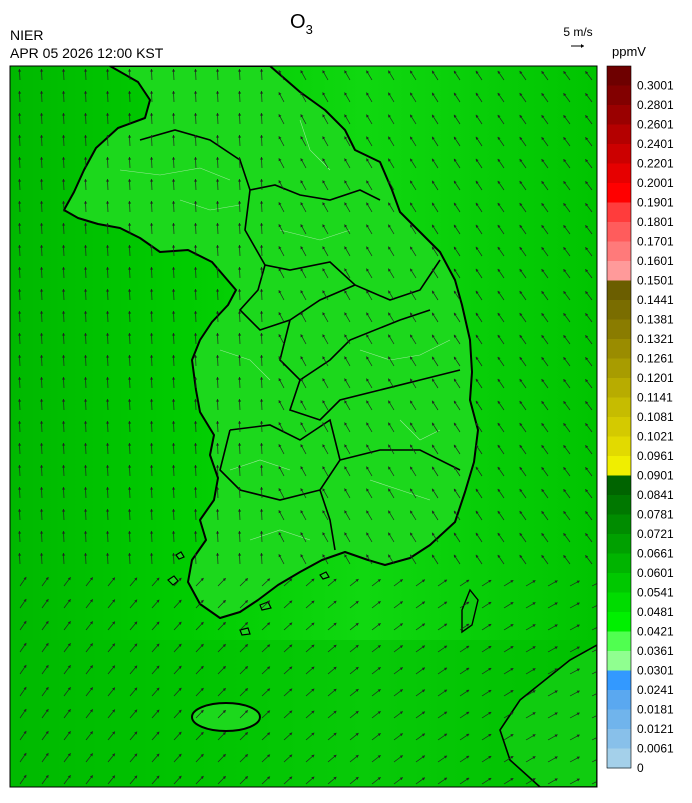  Describe the element at coordinates (226, 717) in the screenshot. I see `jeju-island` at that location.